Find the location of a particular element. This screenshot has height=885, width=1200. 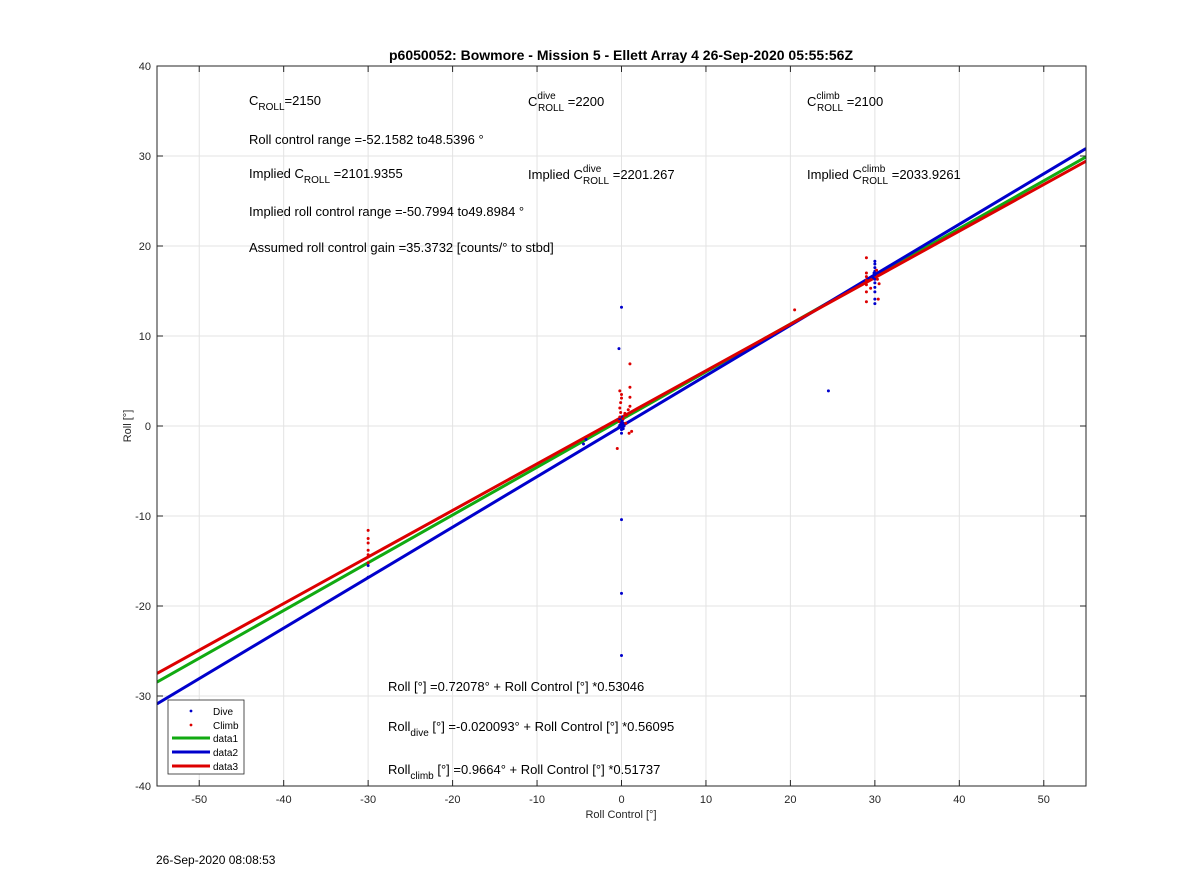

x-tick-label: 0 is located at coordinates (621, 800).